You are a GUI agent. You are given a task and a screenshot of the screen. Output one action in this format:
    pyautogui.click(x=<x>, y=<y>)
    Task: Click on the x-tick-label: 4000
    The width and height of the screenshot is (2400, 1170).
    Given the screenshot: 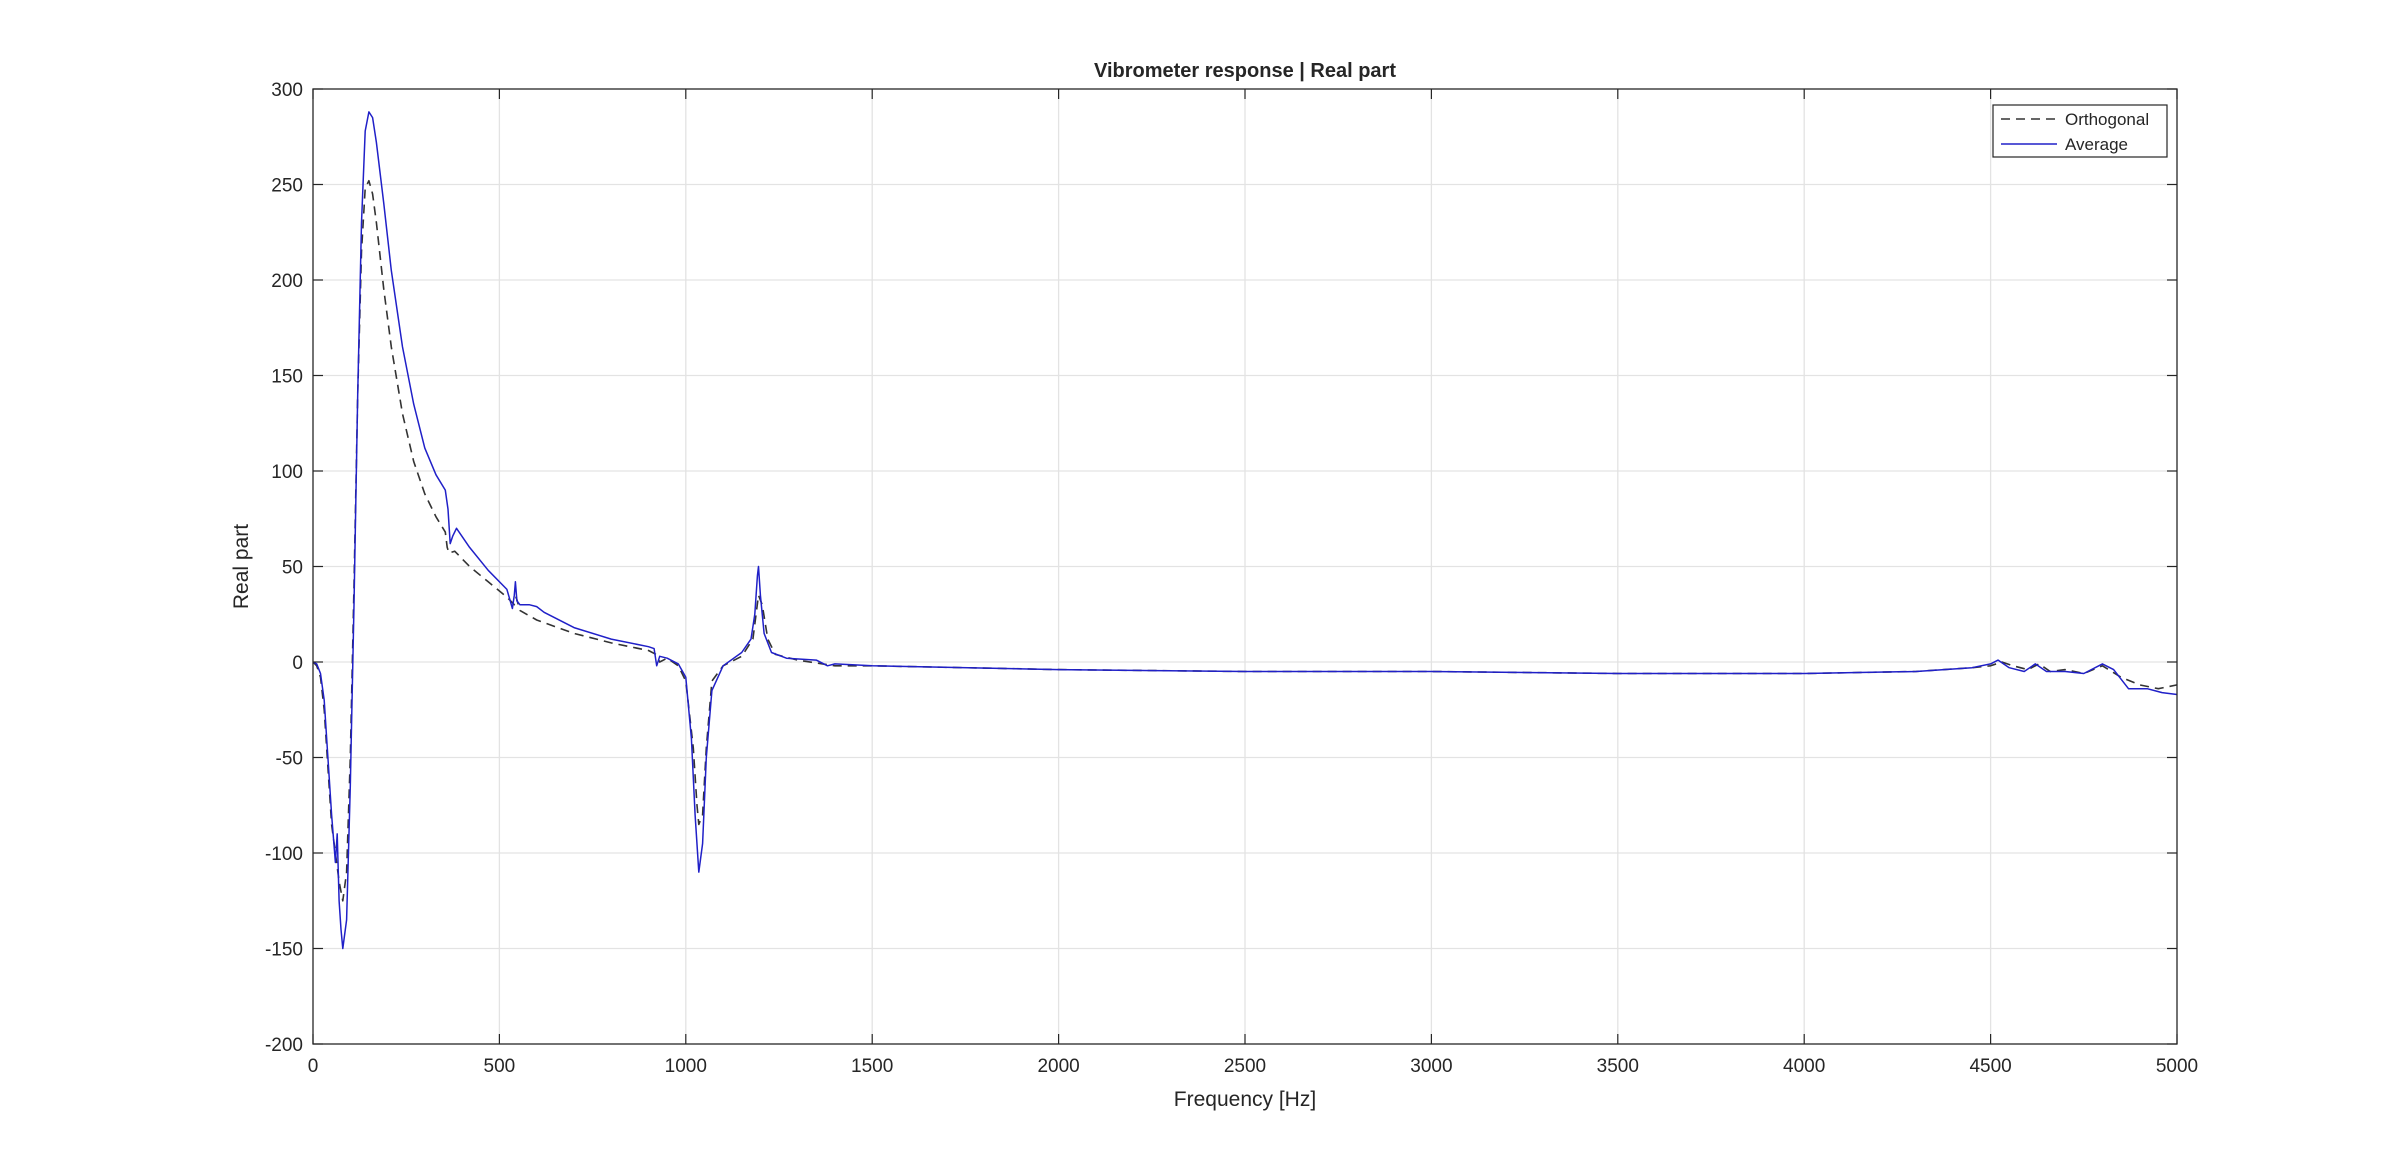 What is the action you would take?
    pyautogui.click(x=1804, y=1066)
    